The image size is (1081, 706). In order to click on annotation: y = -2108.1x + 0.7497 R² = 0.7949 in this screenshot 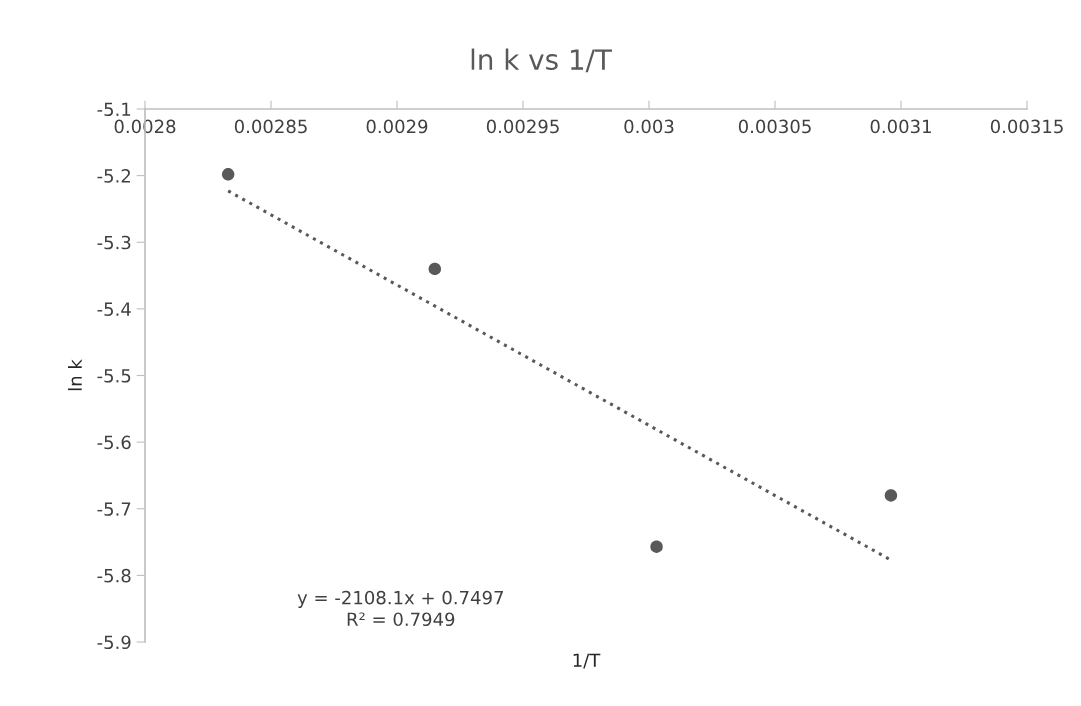, I will do `click(400, 608)`.